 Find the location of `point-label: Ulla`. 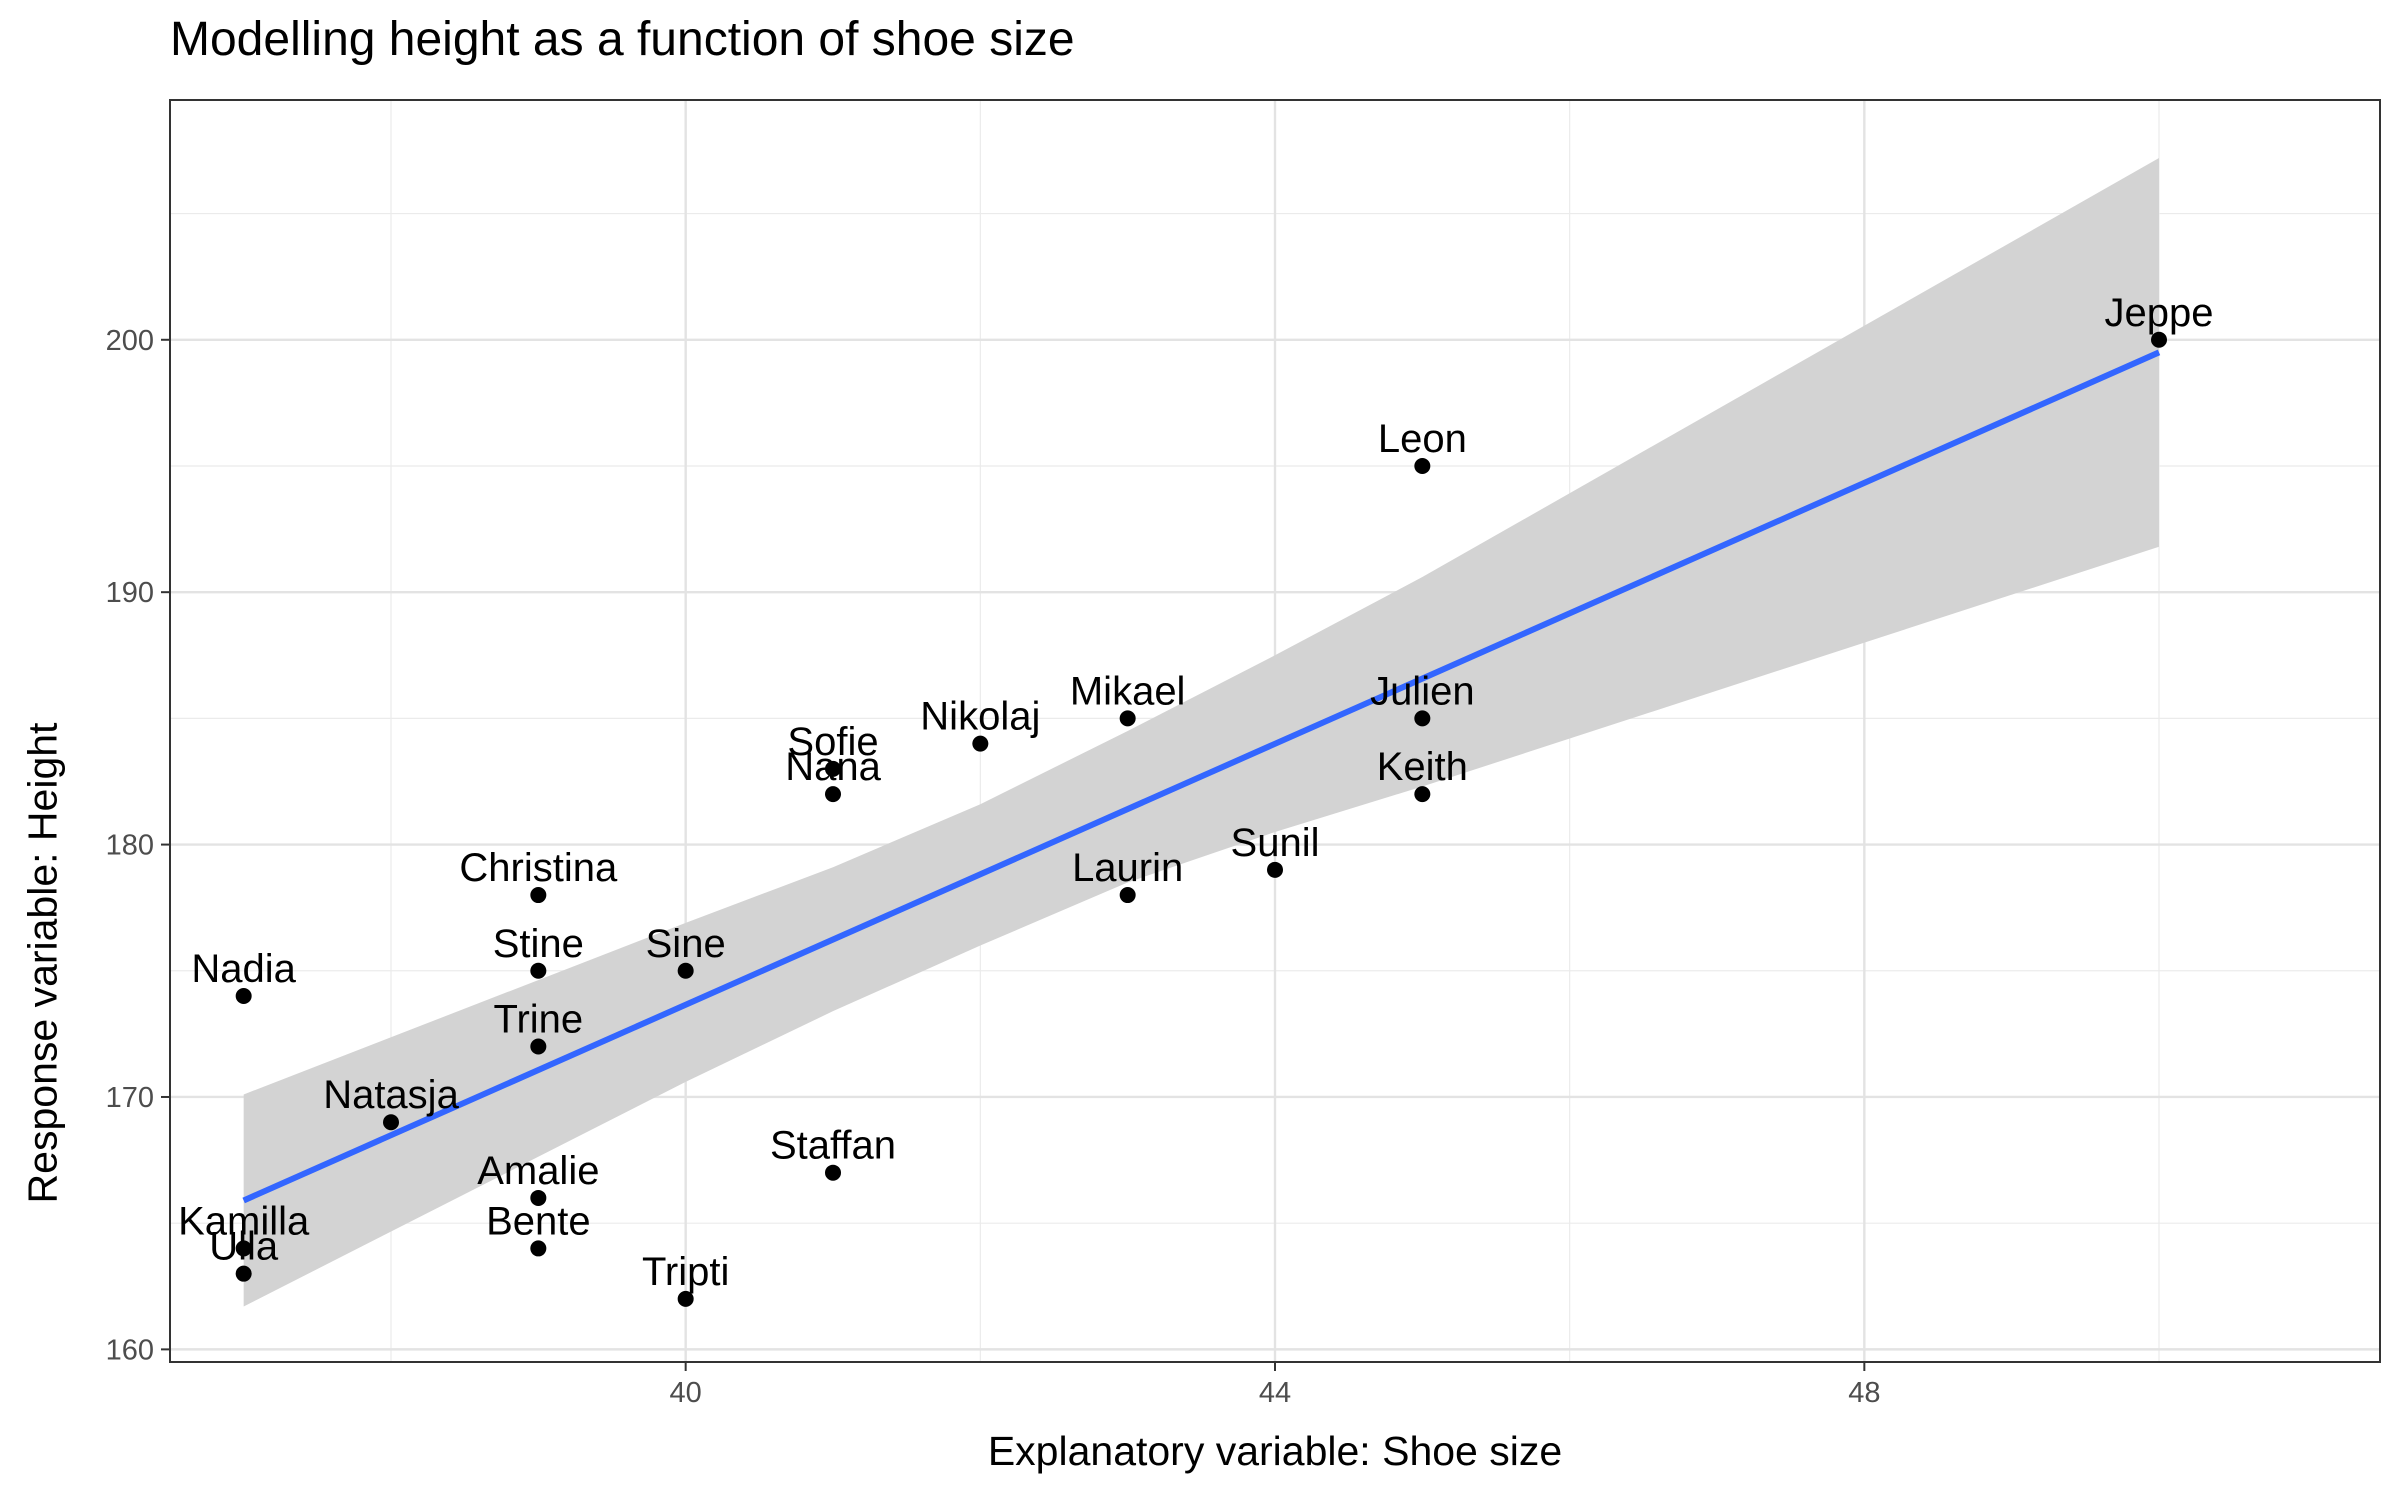

point-label: Ulla is located at coordinates (244, 1247).